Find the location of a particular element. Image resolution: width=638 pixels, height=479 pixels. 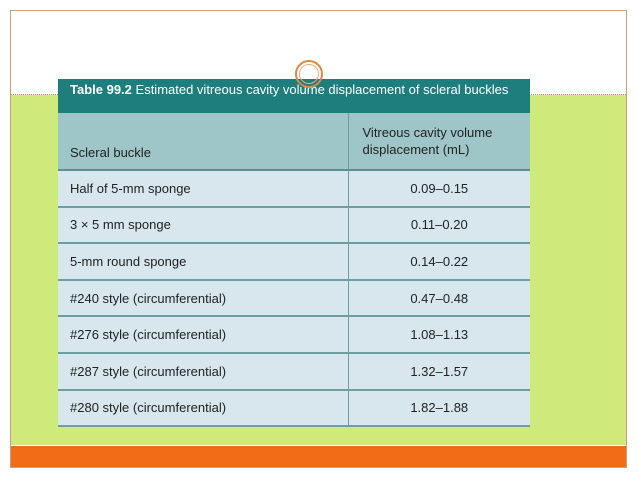

header-scleral-buckle: Scleral buckle is located at coordinates (203, 142).